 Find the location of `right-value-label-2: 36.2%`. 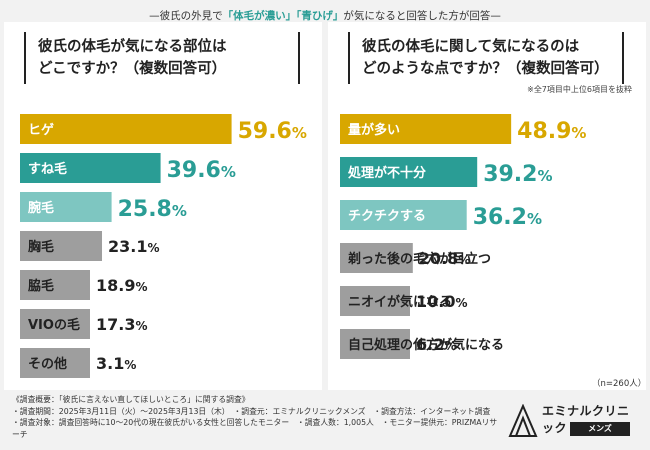

right-value-label-2: 36.2% is located at coordinates (507, 217).